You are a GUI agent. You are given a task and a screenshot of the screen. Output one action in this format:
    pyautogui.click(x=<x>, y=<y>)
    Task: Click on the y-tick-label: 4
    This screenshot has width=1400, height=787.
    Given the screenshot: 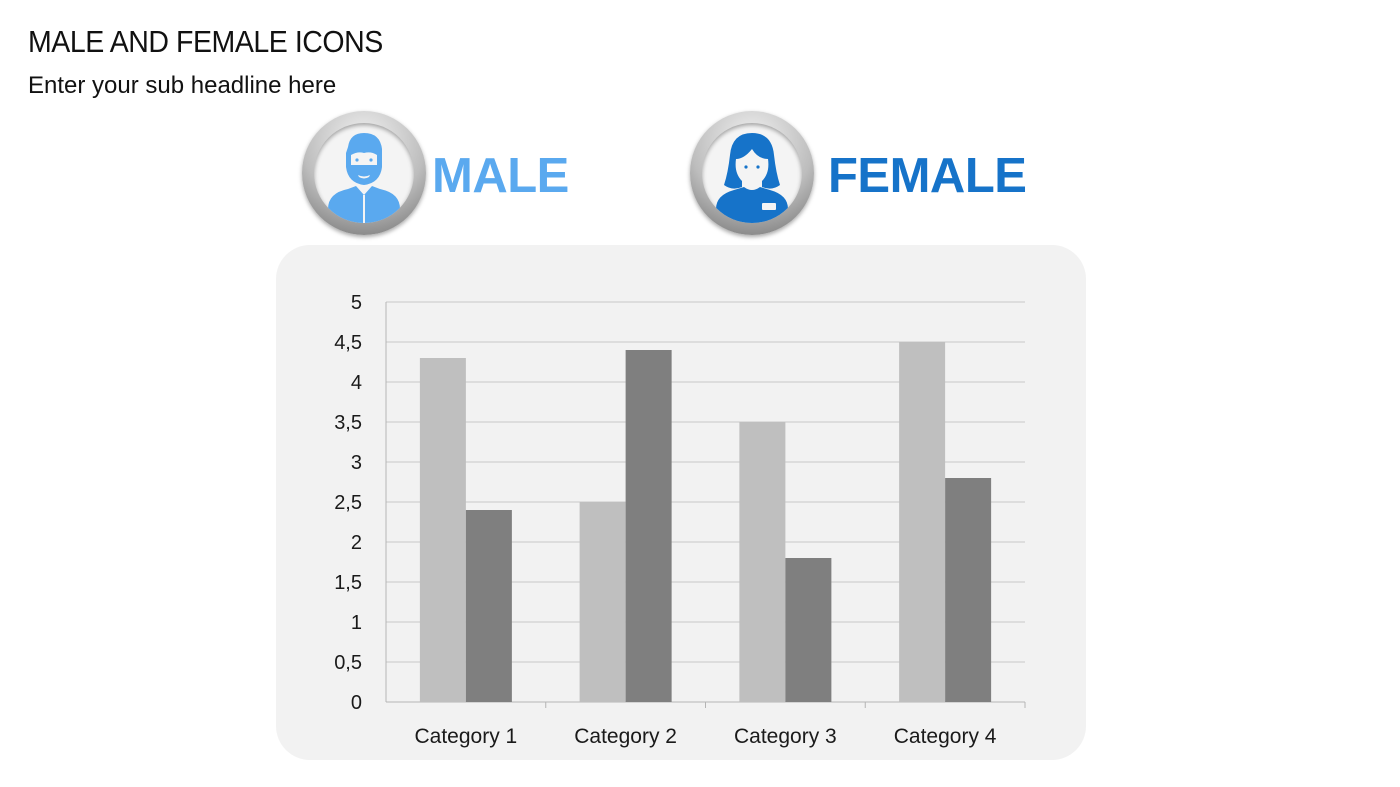 What is the action you would take?
    pyautogui.click(x=356, y=383)
    